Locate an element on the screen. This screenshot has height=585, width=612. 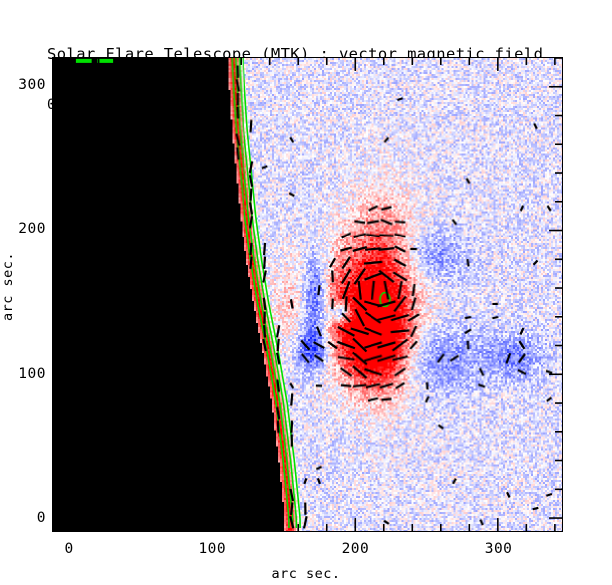
x-tick-label: 200 is located at coordinates (355, 549).